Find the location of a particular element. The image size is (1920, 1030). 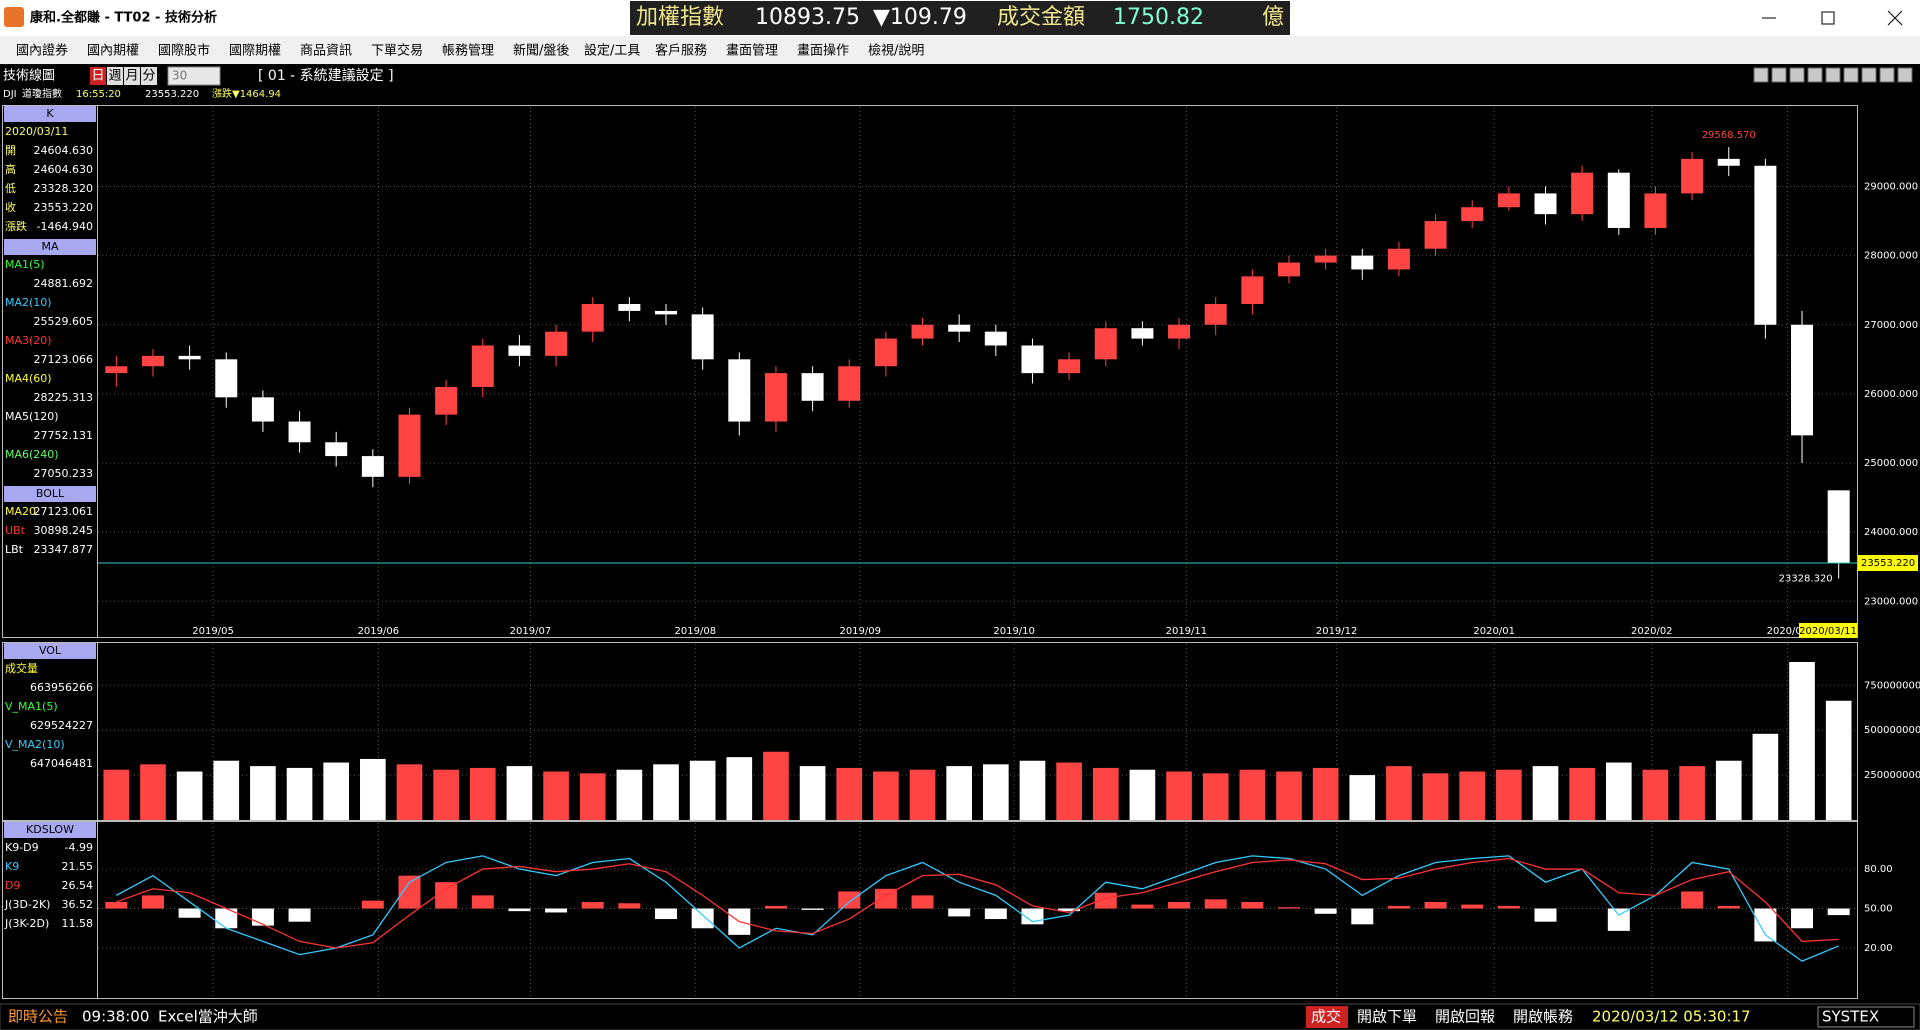

status-item: 開啟下單 is located at coordinates (1387, 1017).